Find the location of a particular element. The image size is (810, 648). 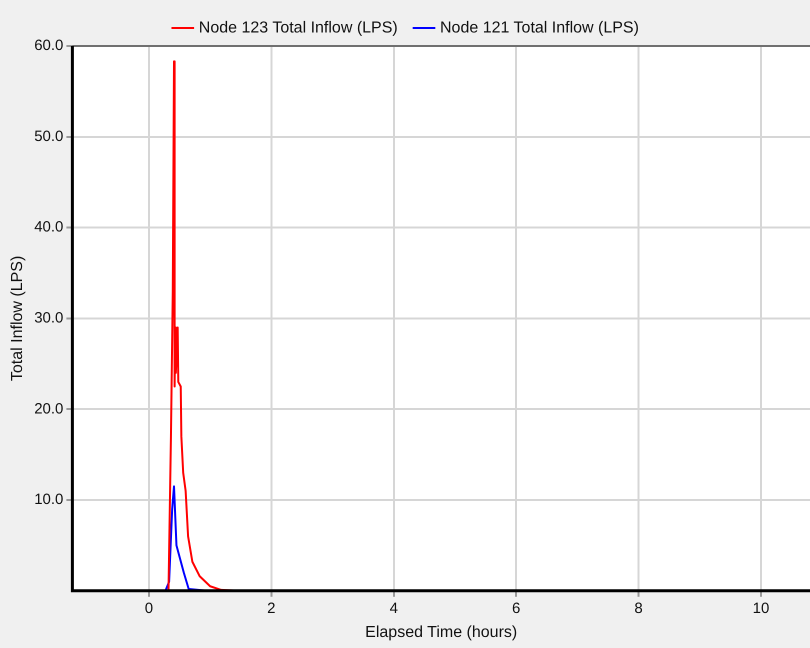

legend-label: Node 121 Total Inflow (LPS) is located at coordinates (539, 27).